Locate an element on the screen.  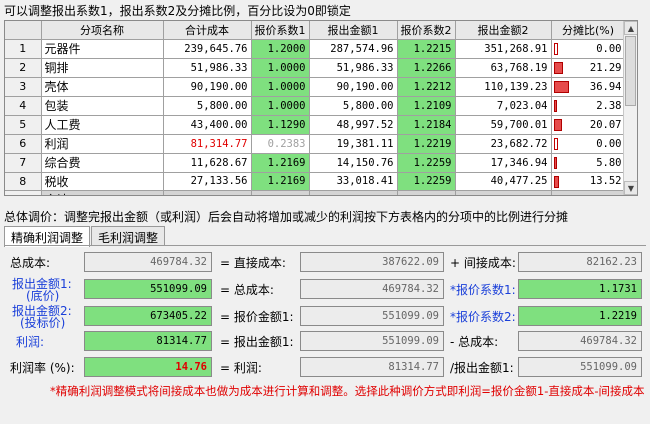
scroll-thumb is located at coordinates (630, 71).